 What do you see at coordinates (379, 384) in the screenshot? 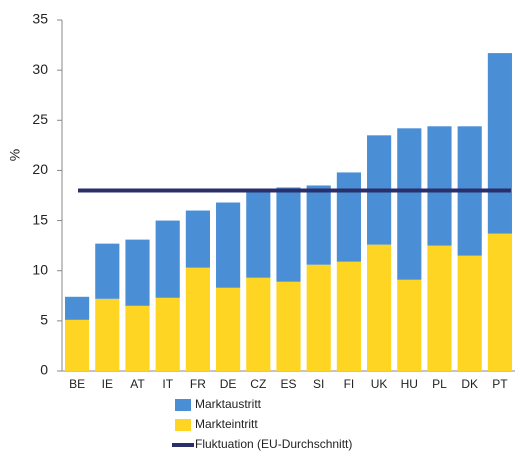
I see `x-tick-label: UK` at bounding box center [379, 384].